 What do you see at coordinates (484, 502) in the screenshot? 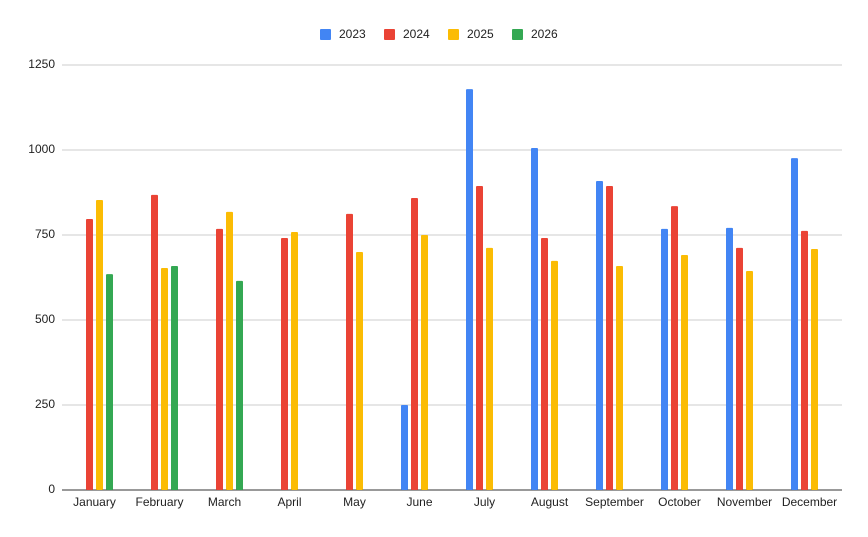
I see `x-tick-label: July` at bounding box center [484, 502].